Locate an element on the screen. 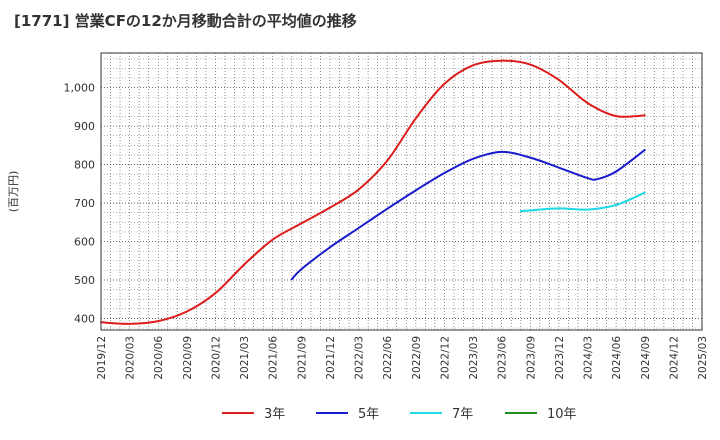 This screenshot has width=720, height=440. y-tick-label: 900 is located at coordinates (84, 126).